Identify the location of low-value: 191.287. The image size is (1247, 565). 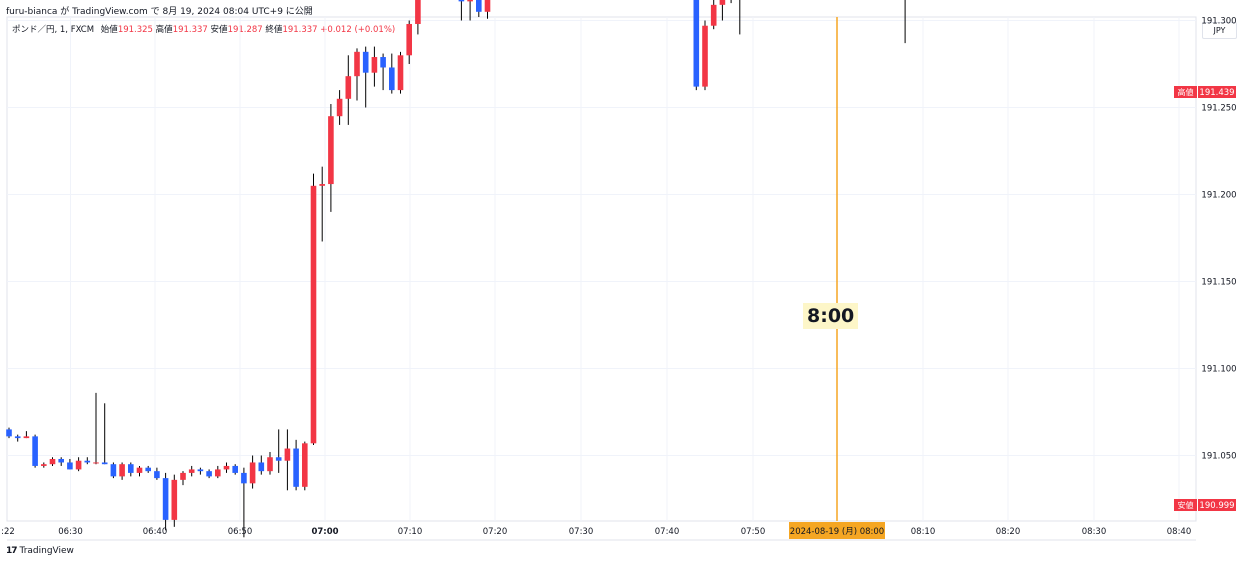
(245, 30).